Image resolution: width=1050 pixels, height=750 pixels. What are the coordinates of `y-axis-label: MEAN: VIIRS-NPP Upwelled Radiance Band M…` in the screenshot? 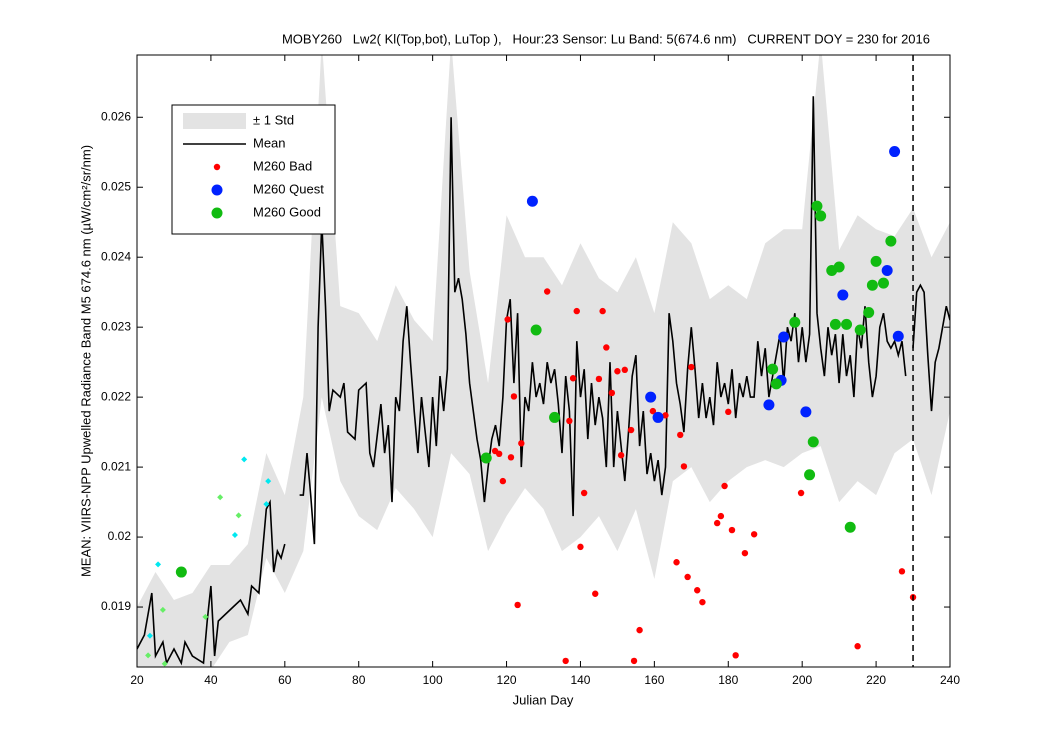 It's located at (85, 361).